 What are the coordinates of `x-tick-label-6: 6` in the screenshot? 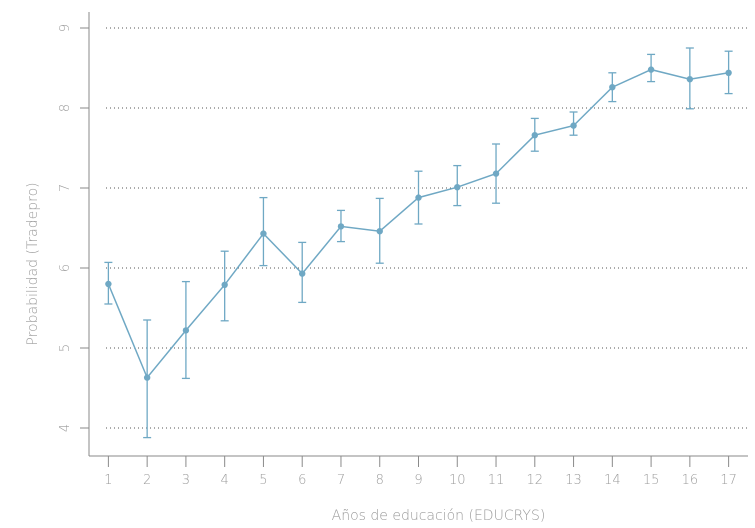 It's located at (302, 480).